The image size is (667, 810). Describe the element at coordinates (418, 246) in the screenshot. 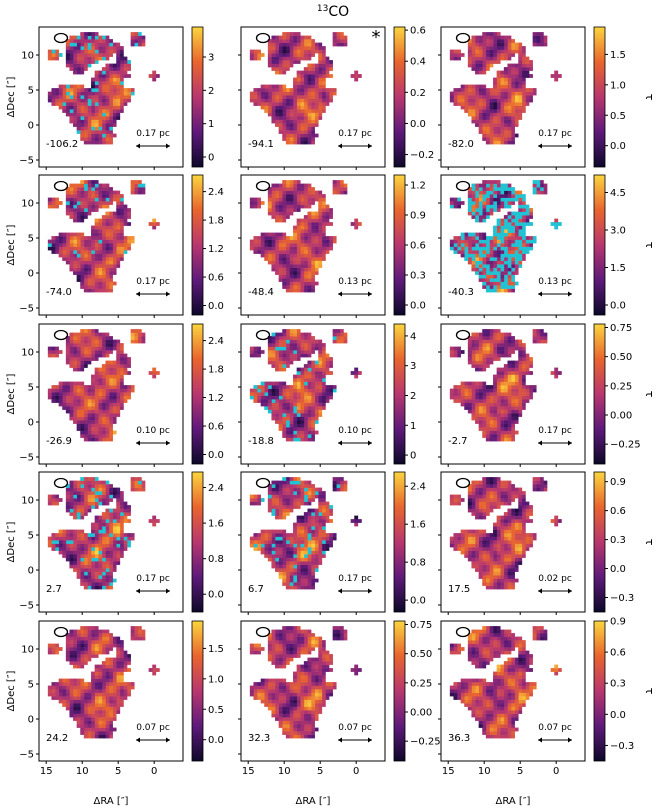

I see `colorbar-tick-label: 0.6` at that location.